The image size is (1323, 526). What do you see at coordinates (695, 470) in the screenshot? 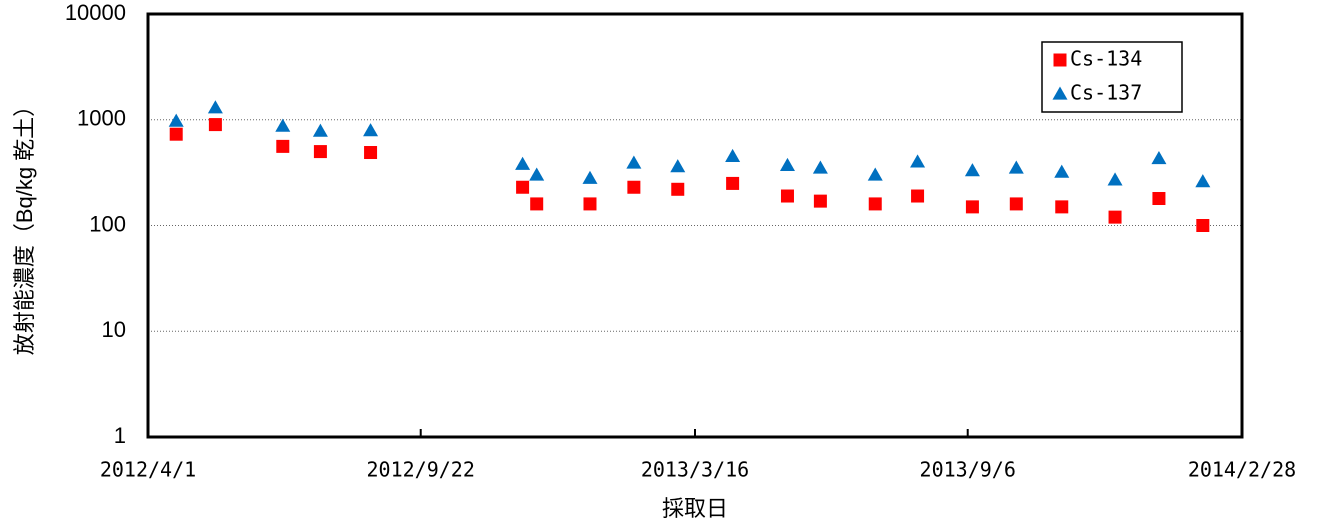
I see `x-tick-label: 2013/3/16` at bounding box center [695, 470].